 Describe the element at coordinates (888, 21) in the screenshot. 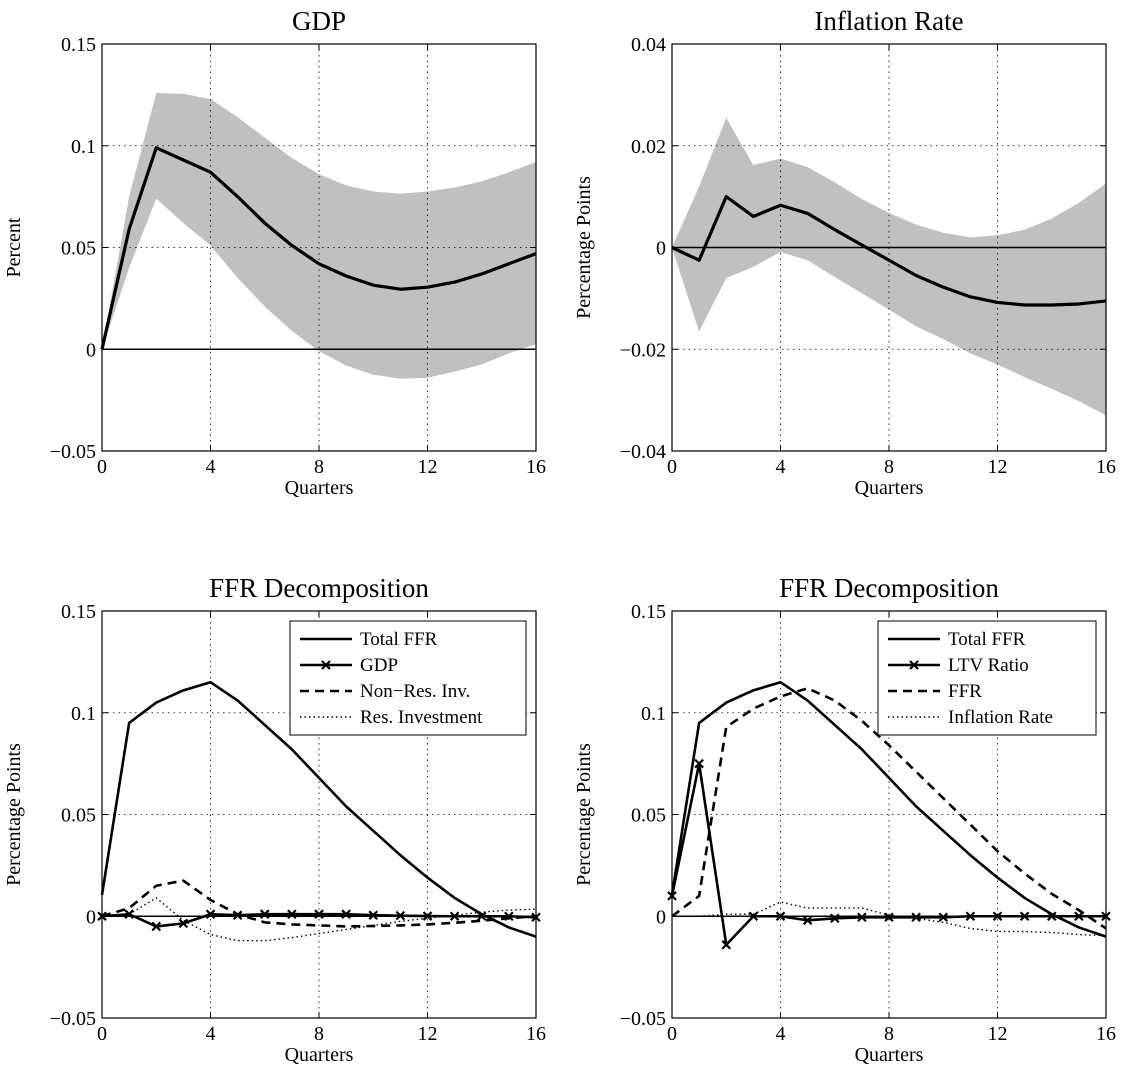

I see `chart-title: Inflation Rate` at that location.